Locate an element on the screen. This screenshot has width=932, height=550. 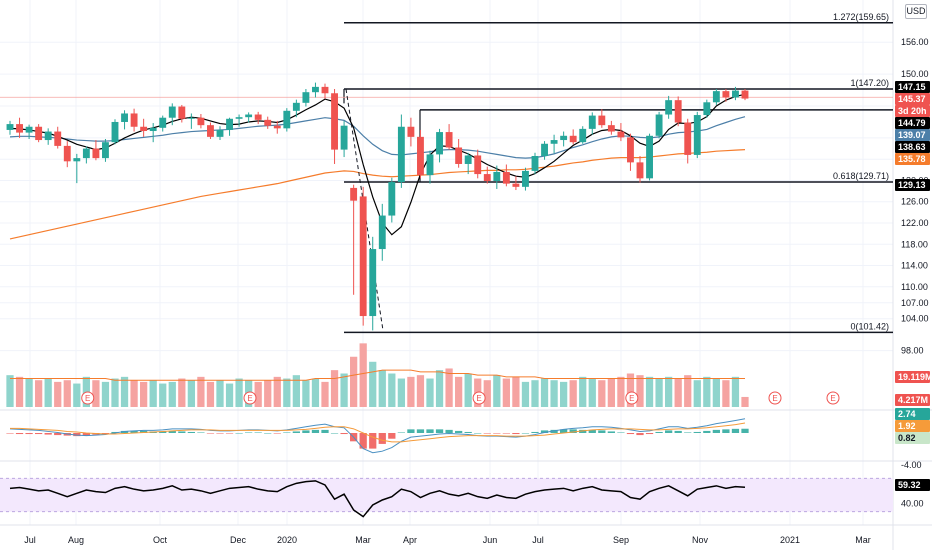
earnings-letter: E is located at coordinates (249, 398).